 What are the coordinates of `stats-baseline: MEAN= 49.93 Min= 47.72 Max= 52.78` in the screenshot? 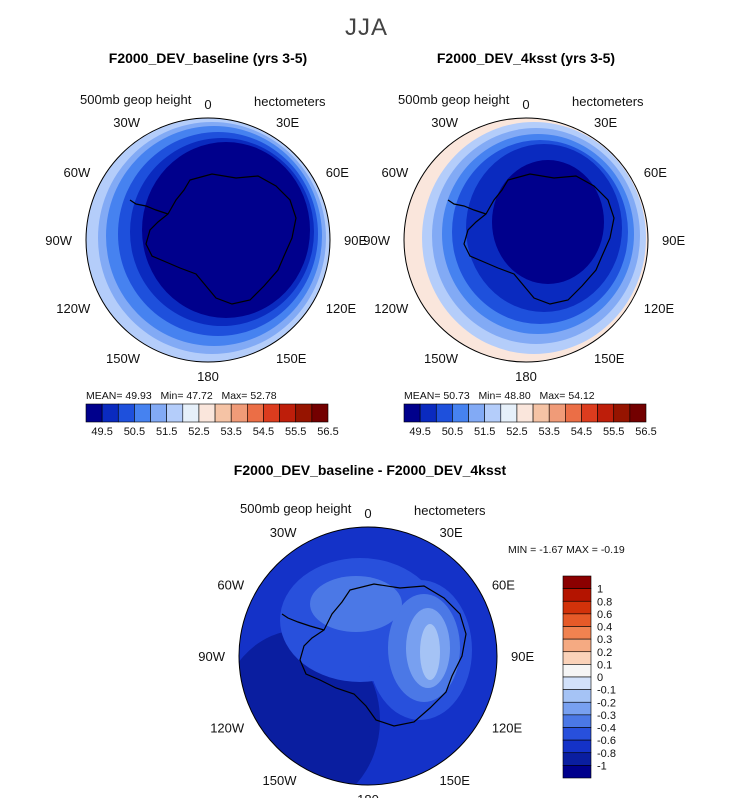 It's located at (181, 396).